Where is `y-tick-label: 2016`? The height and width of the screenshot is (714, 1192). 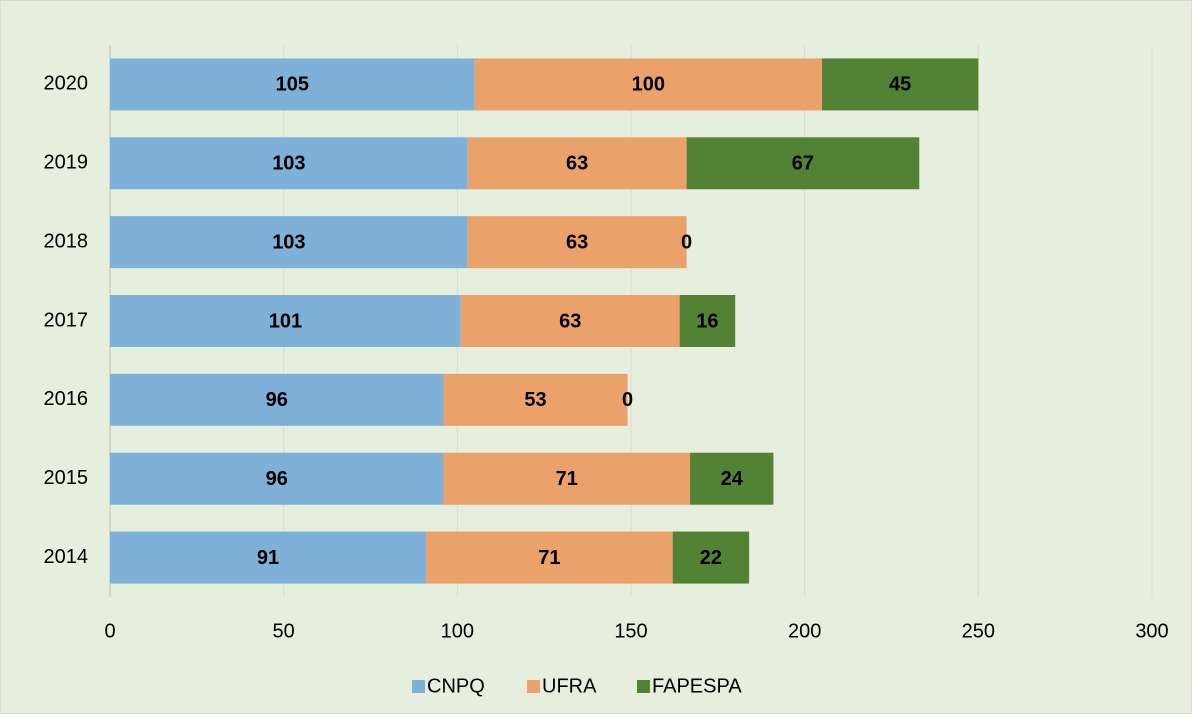
y-tick-label: 2016 is located at coordinates (66, 399).